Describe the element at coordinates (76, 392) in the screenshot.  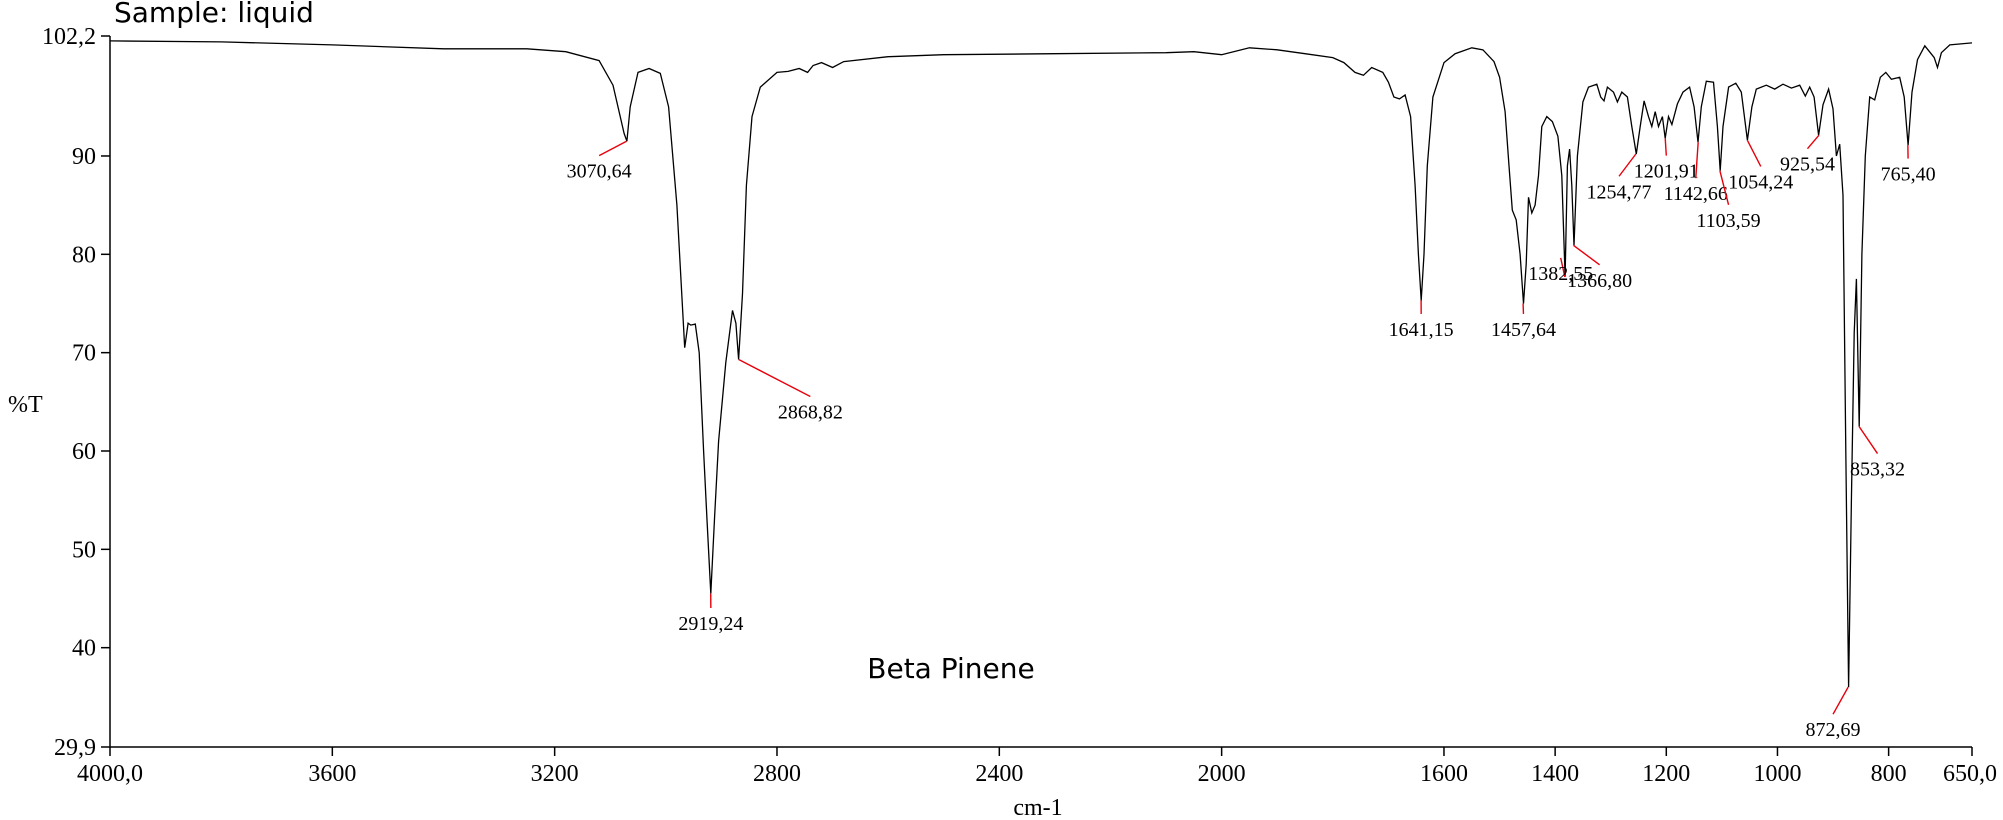
I see `y-ticks: 102,2 90 80 70 60 50 40 29,9` at that location.